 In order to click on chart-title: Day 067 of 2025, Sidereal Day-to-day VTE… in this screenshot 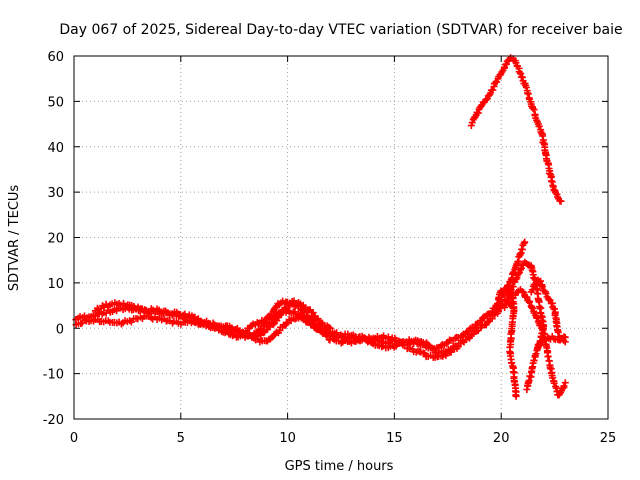, I will do `click(340, 30)`.